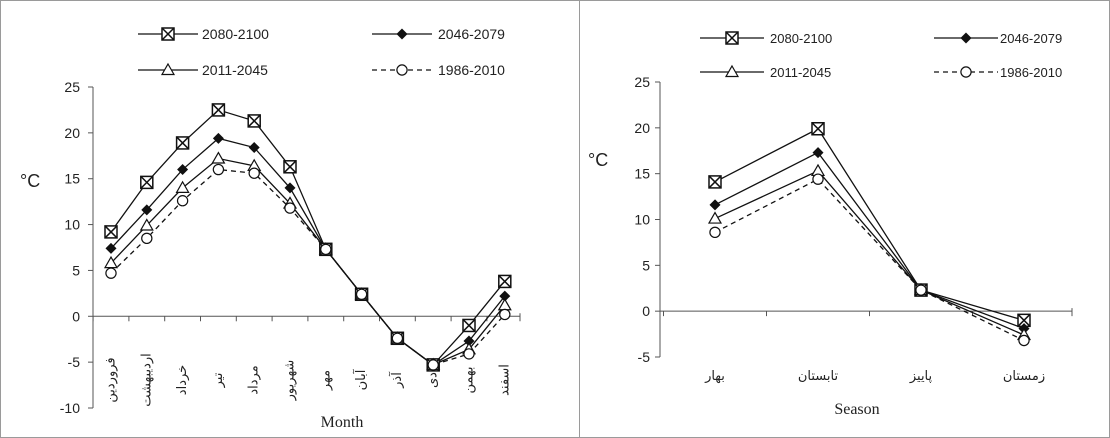 This screenshot has height=438, width=1110. I want to click on seasonal-y-tick-label: 10, so click(642, 220).